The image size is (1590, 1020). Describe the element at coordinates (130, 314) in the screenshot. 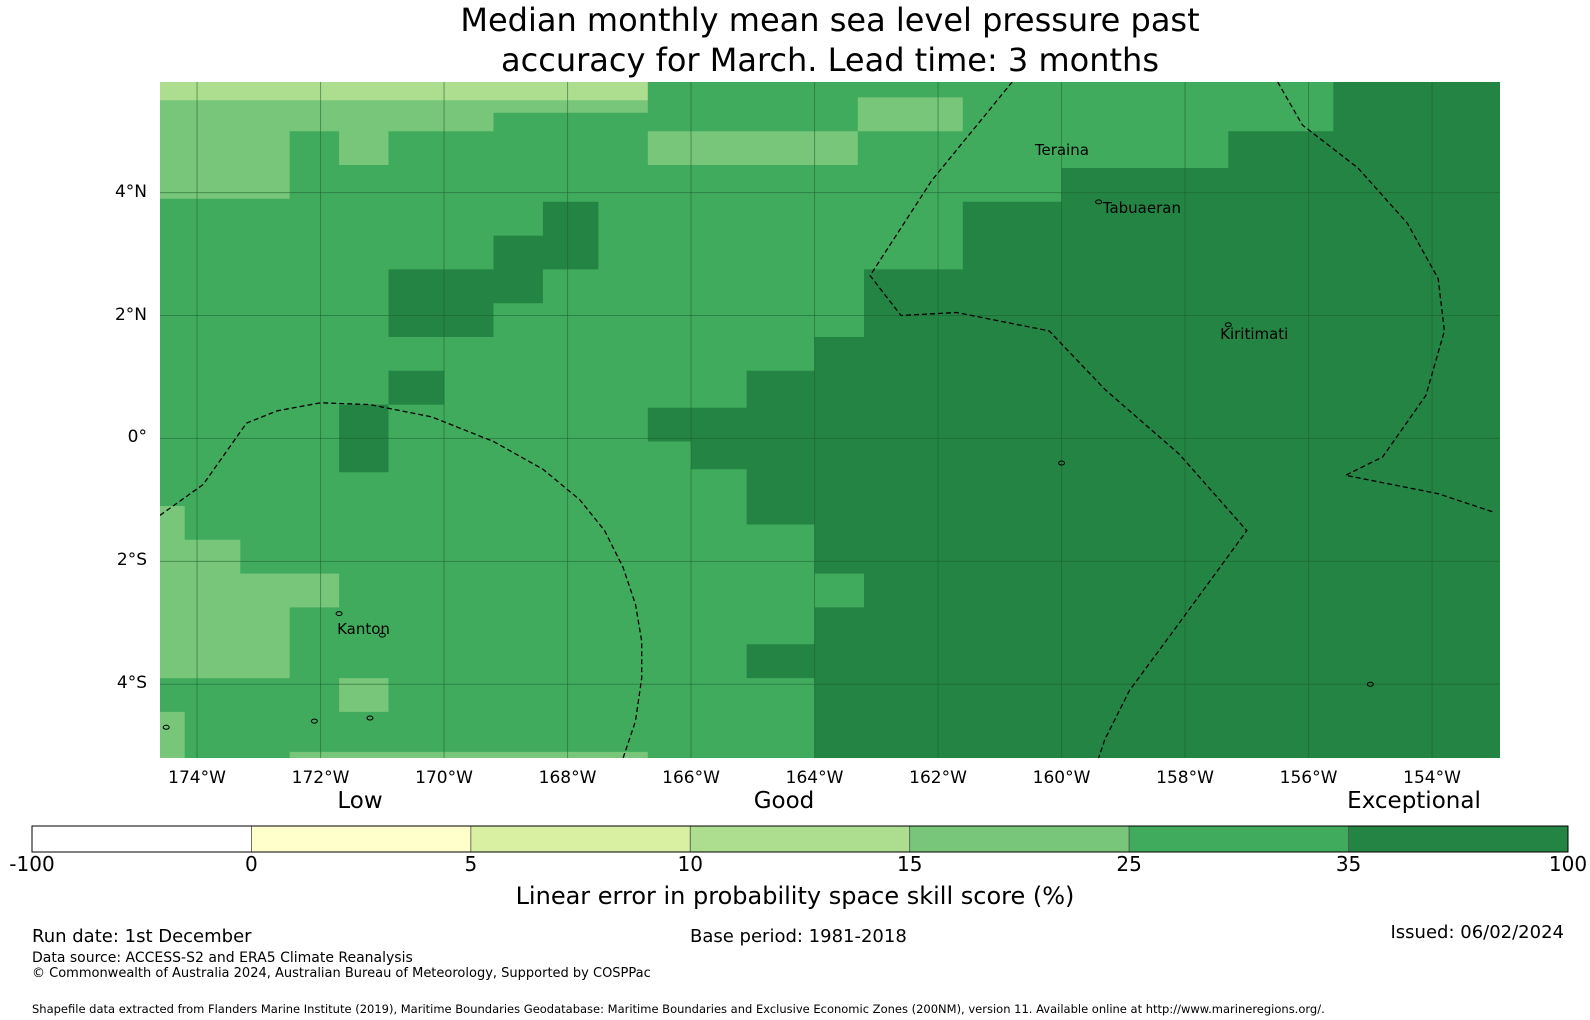

I see `lat-tick-label: 2°N` at that location.